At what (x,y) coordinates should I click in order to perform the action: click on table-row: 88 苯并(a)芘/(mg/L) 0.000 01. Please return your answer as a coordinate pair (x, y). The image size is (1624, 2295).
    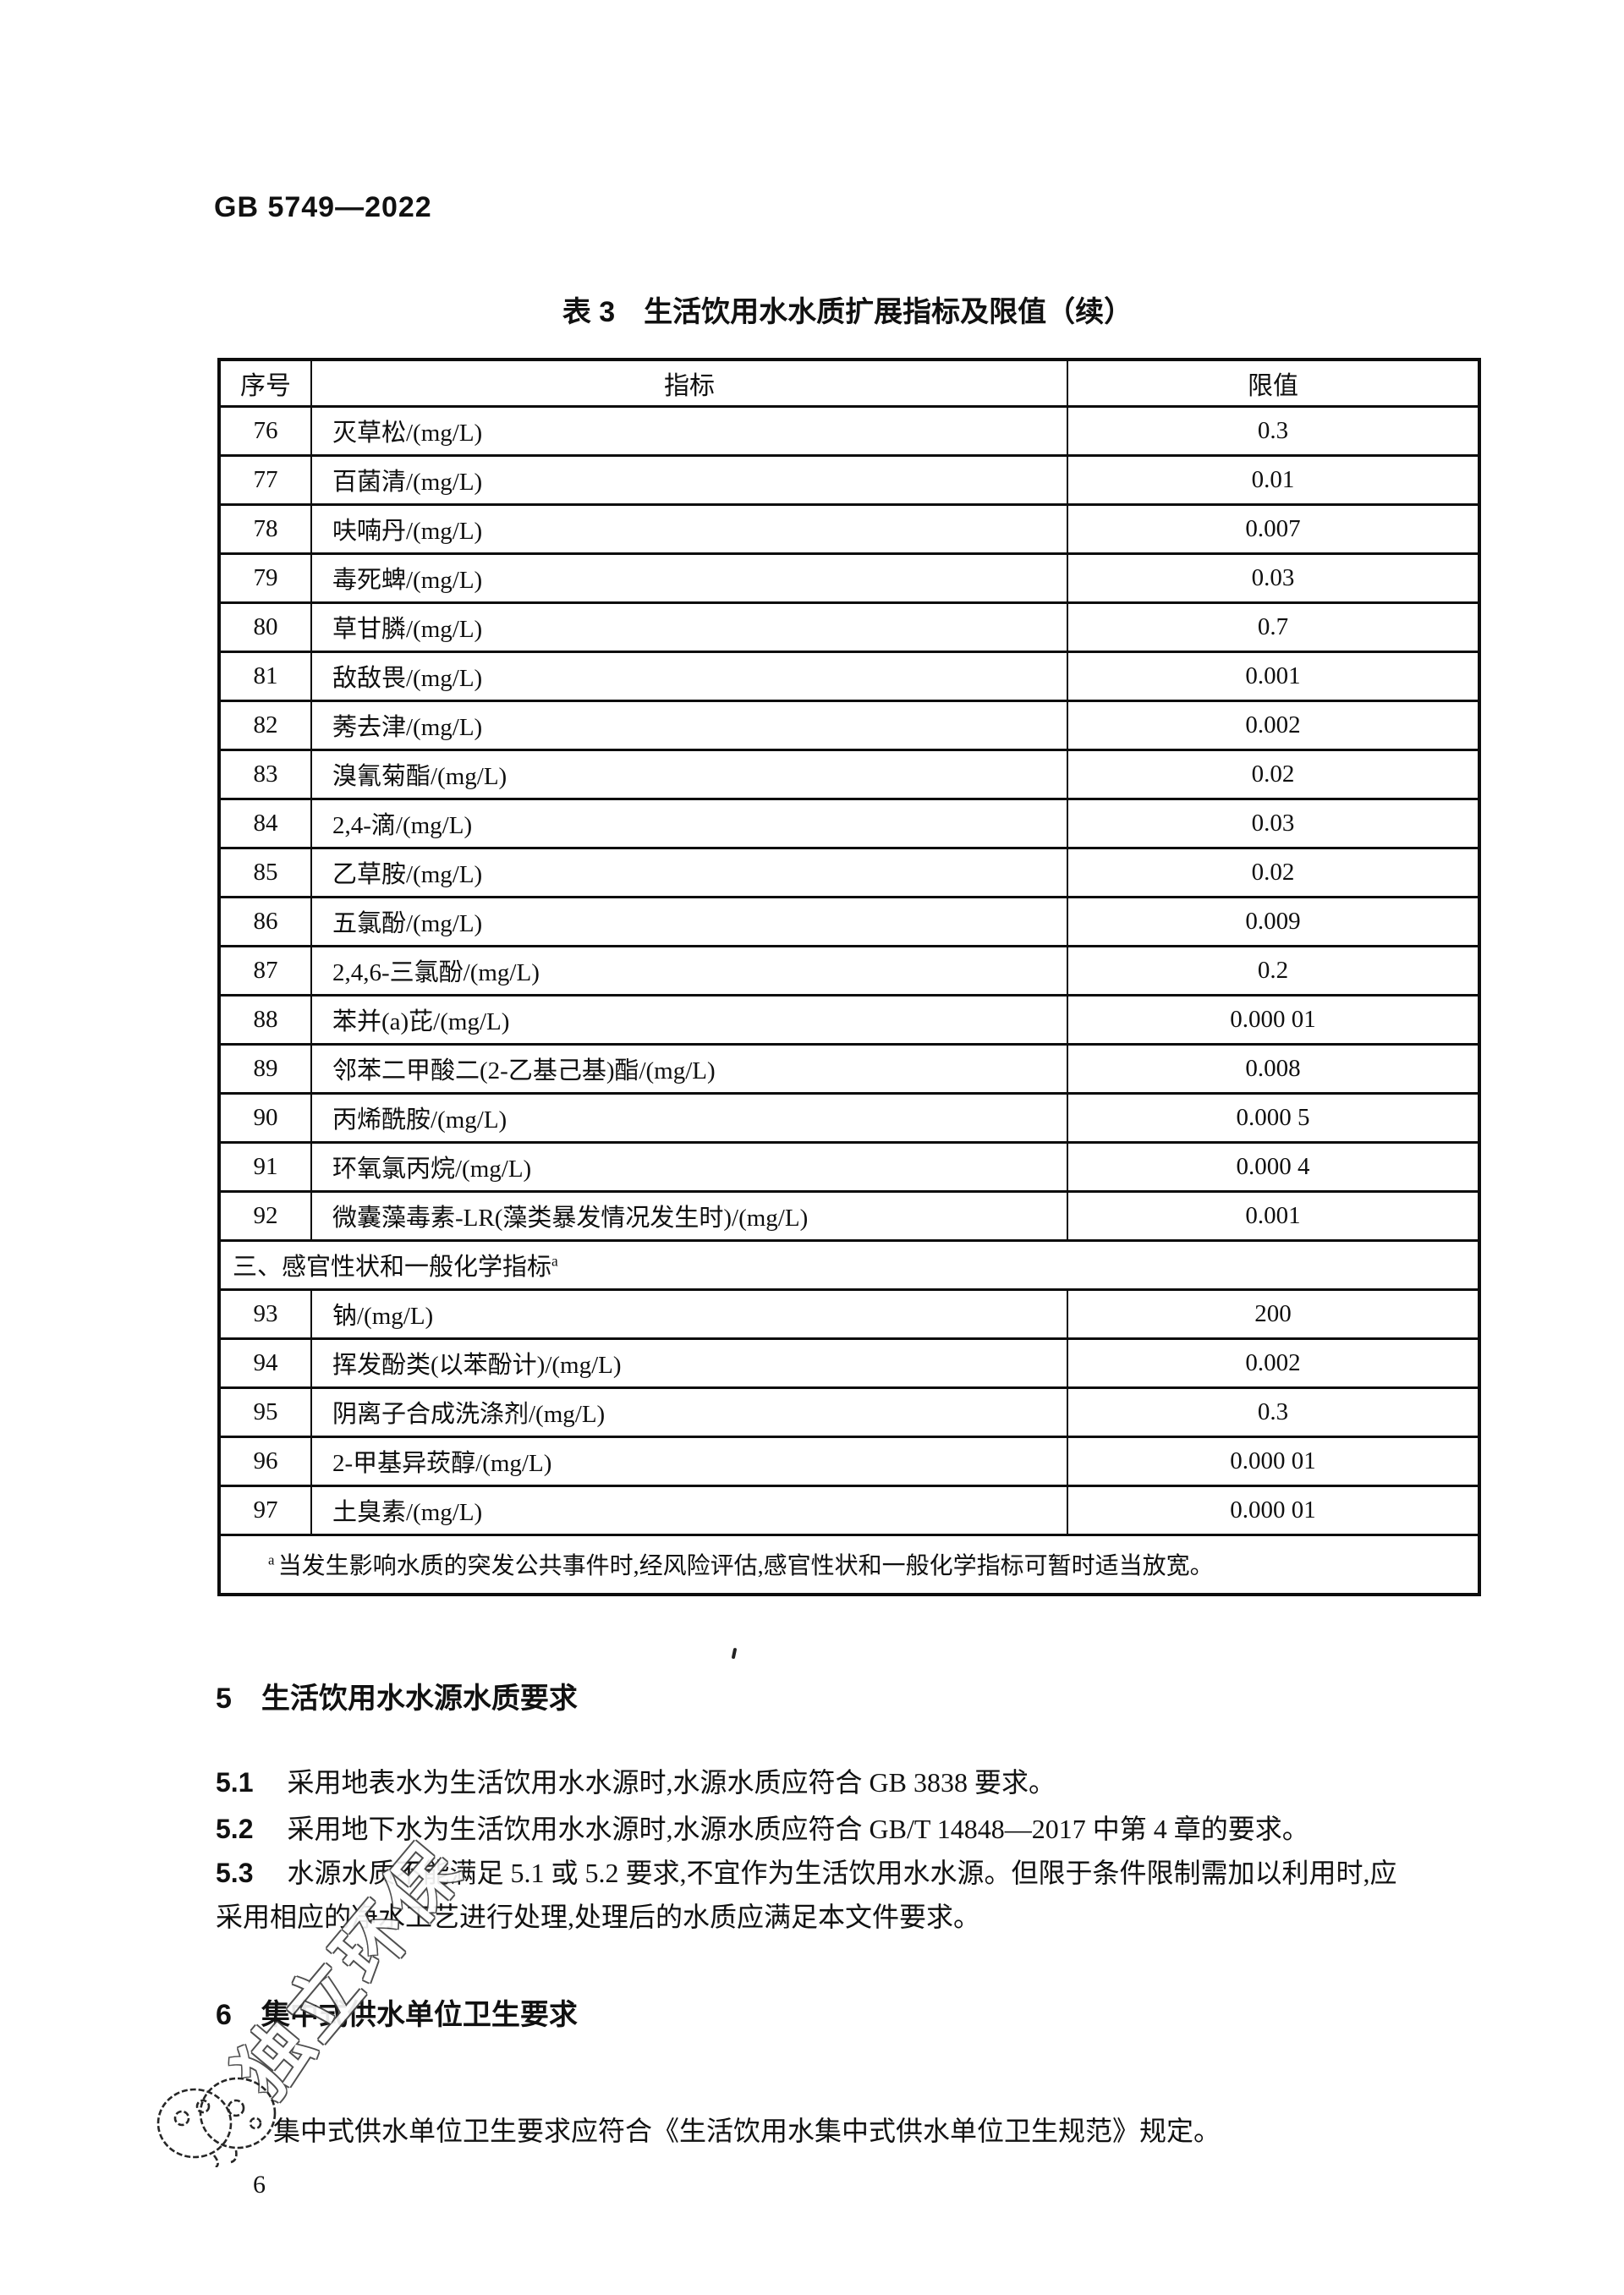
    Looking at the image, I should click on (849, 1020).